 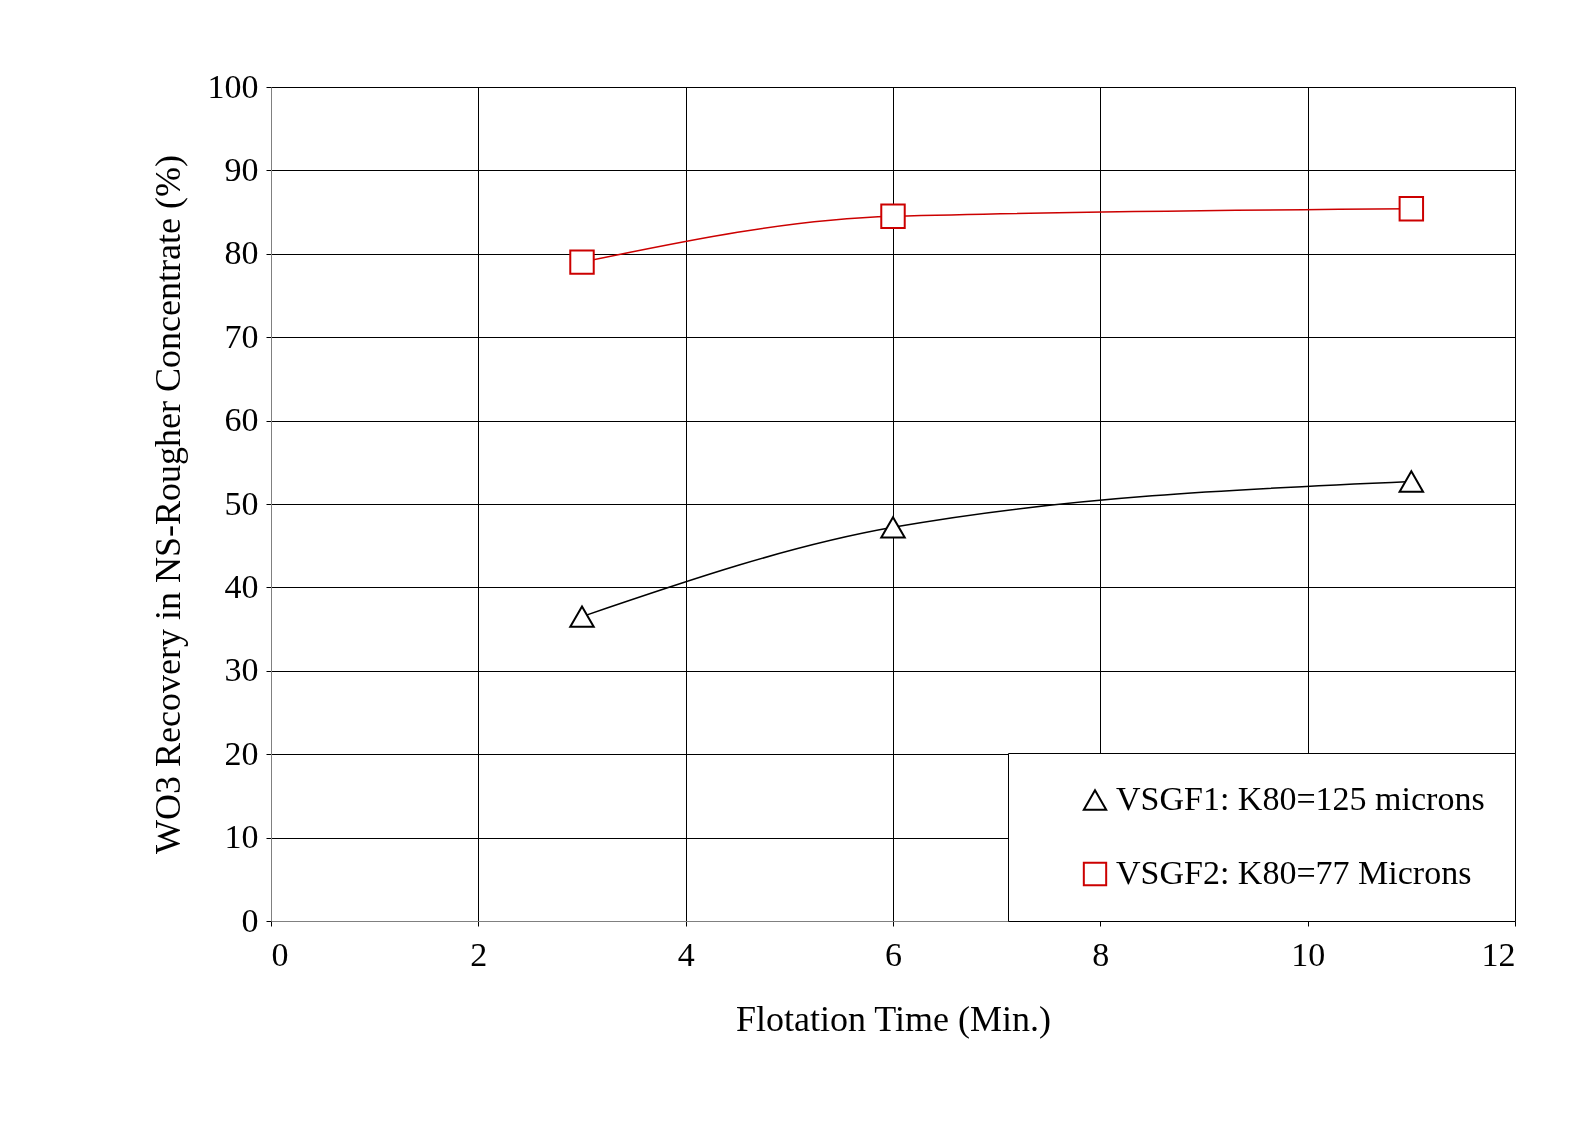 What do you see at coordinates (280, 954) in the screenshot?
I see `x-tick-label: 0` at bounding box center [280, 954].